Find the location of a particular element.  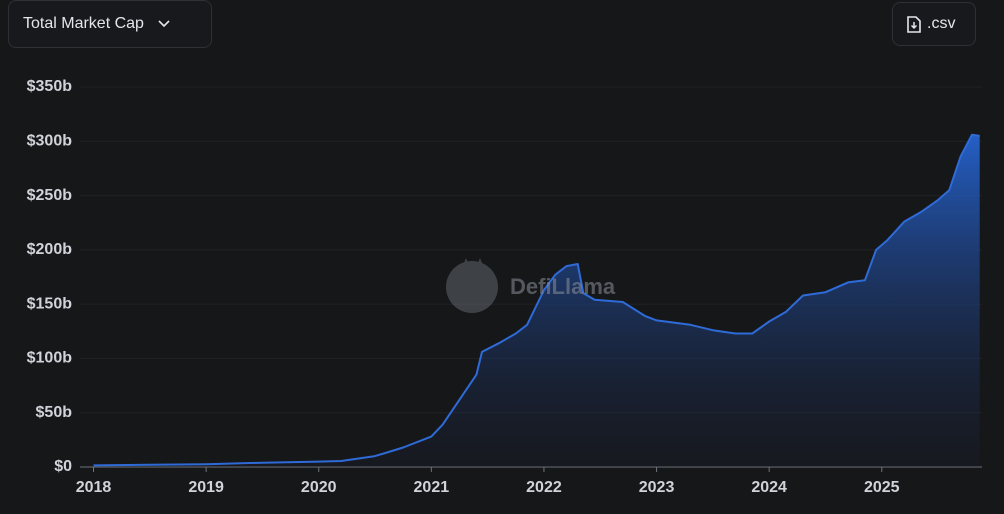

x-tick-label: 2025 is located at coordinates (882, 487).